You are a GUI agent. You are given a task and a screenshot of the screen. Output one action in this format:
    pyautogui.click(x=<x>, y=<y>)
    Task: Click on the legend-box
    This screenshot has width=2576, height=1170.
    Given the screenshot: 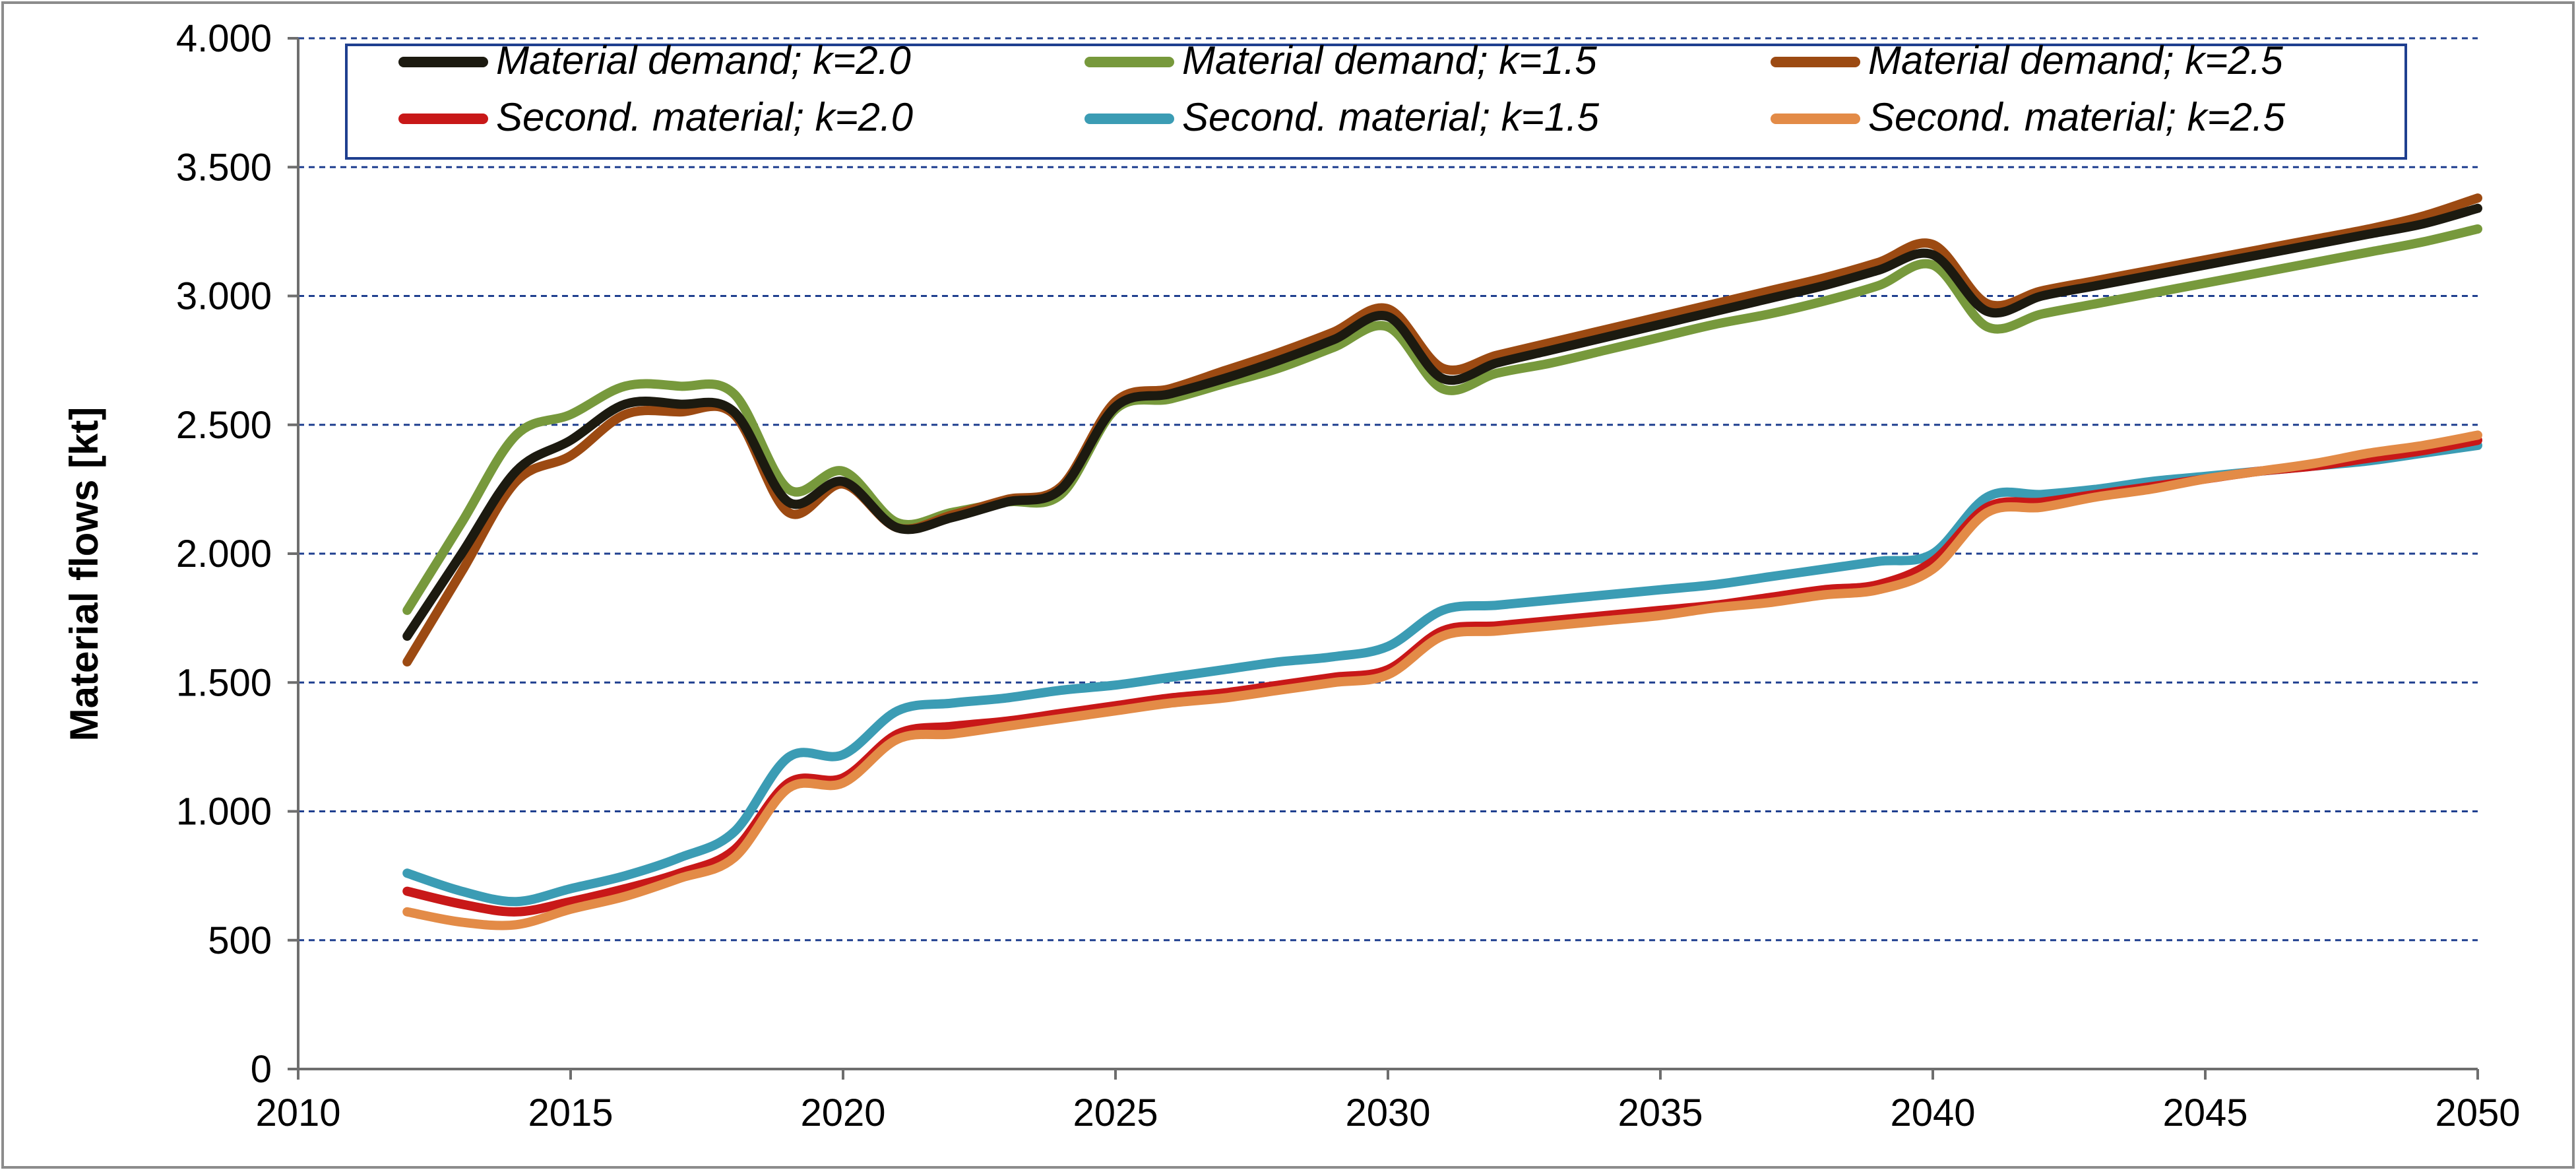 What is the action you would take?
    pyautogui.click(x=1376, y=102)
    